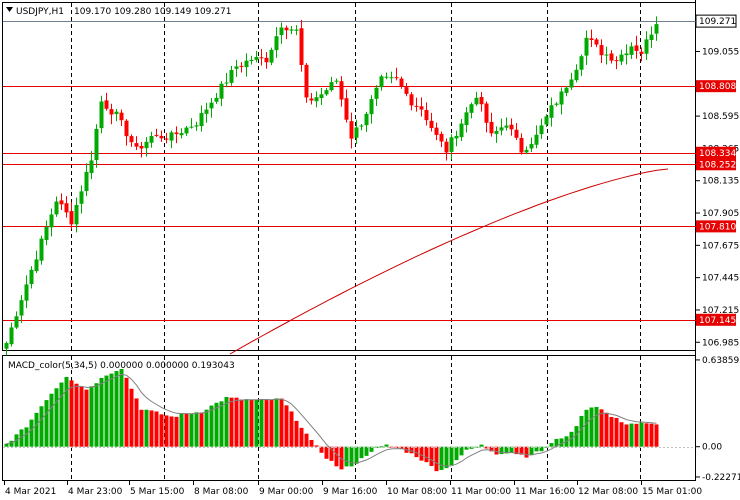  Describe the element at coordinates (9, 9) in the screenshot. I see `chart-menu-triangle-icon` at that location.